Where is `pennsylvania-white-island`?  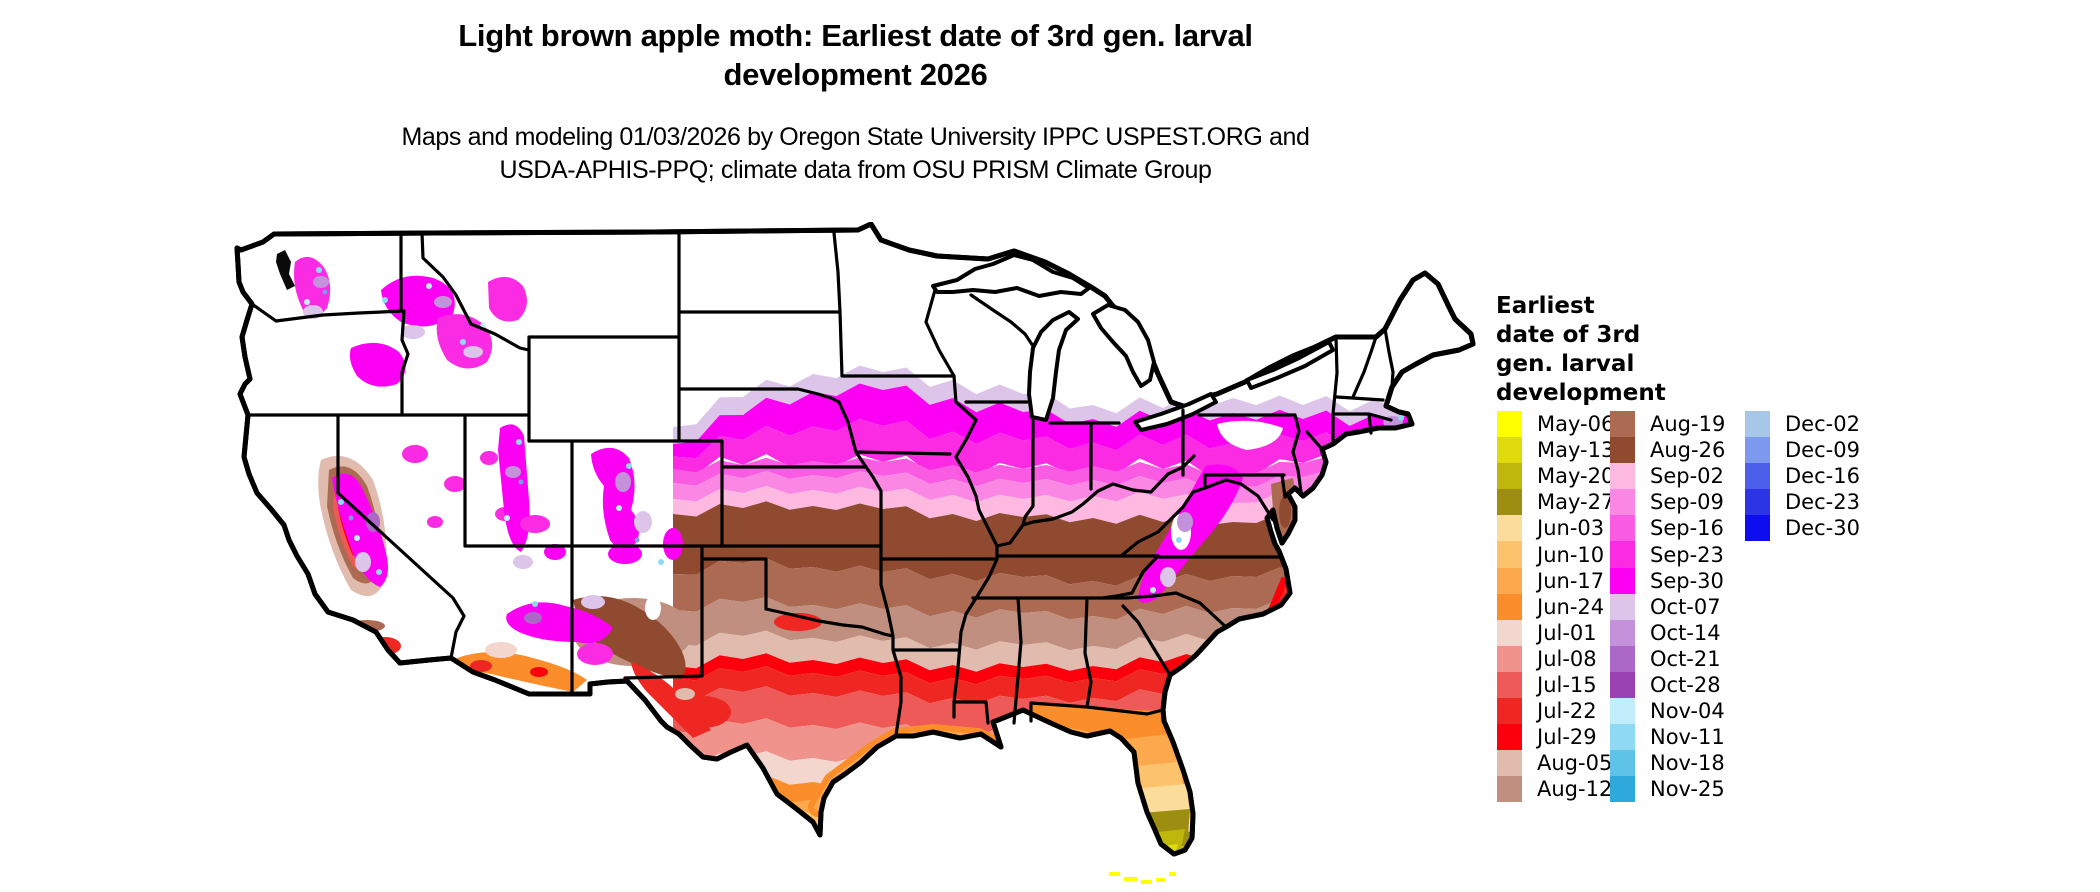
pennsylvania-white-island is located at coordinates (1250, 435).